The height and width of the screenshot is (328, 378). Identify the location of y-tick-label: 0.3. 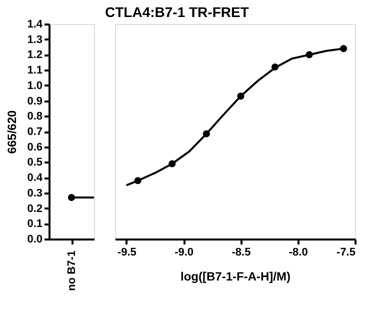
(34, 193).